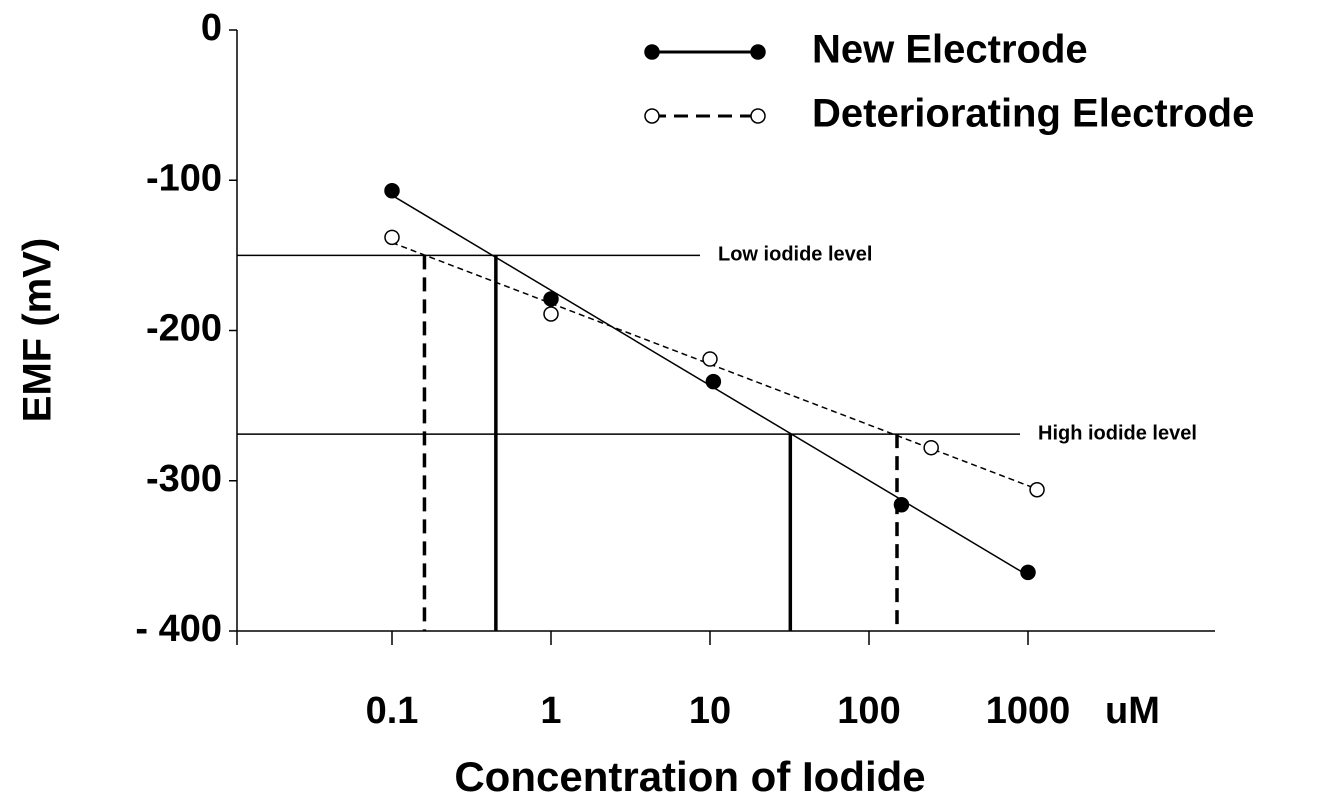 This screenshot has width=1332, height=808. Describe the element at coordinates (1132, 711) in the screenshot. I see `x-unit: uM` at that location.